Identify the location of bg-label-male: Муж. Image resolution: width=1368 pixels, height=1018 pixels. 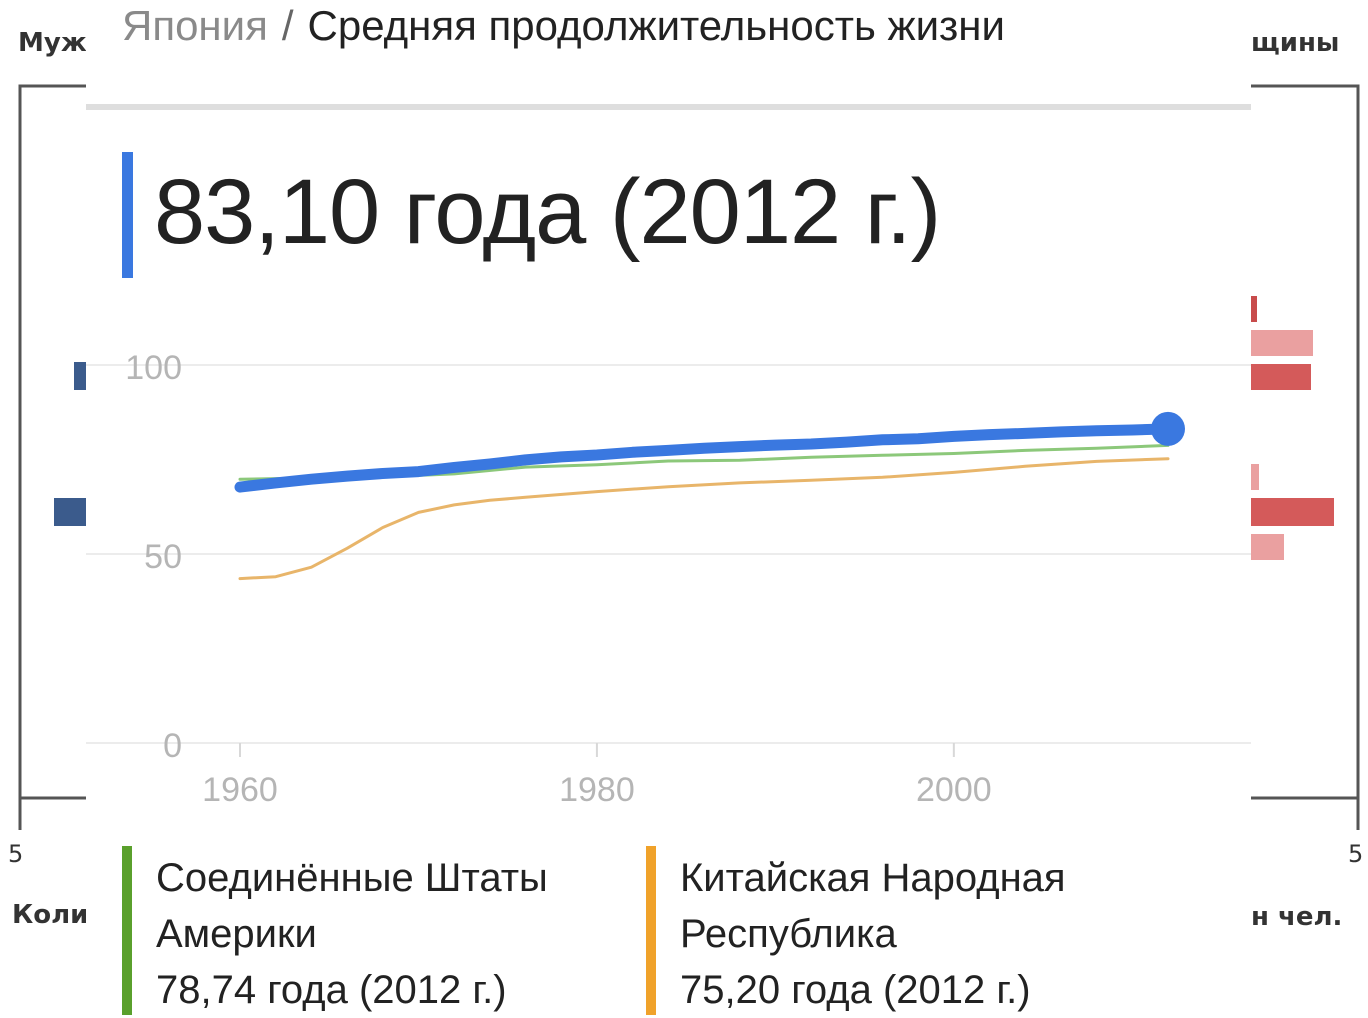
(52, 43).